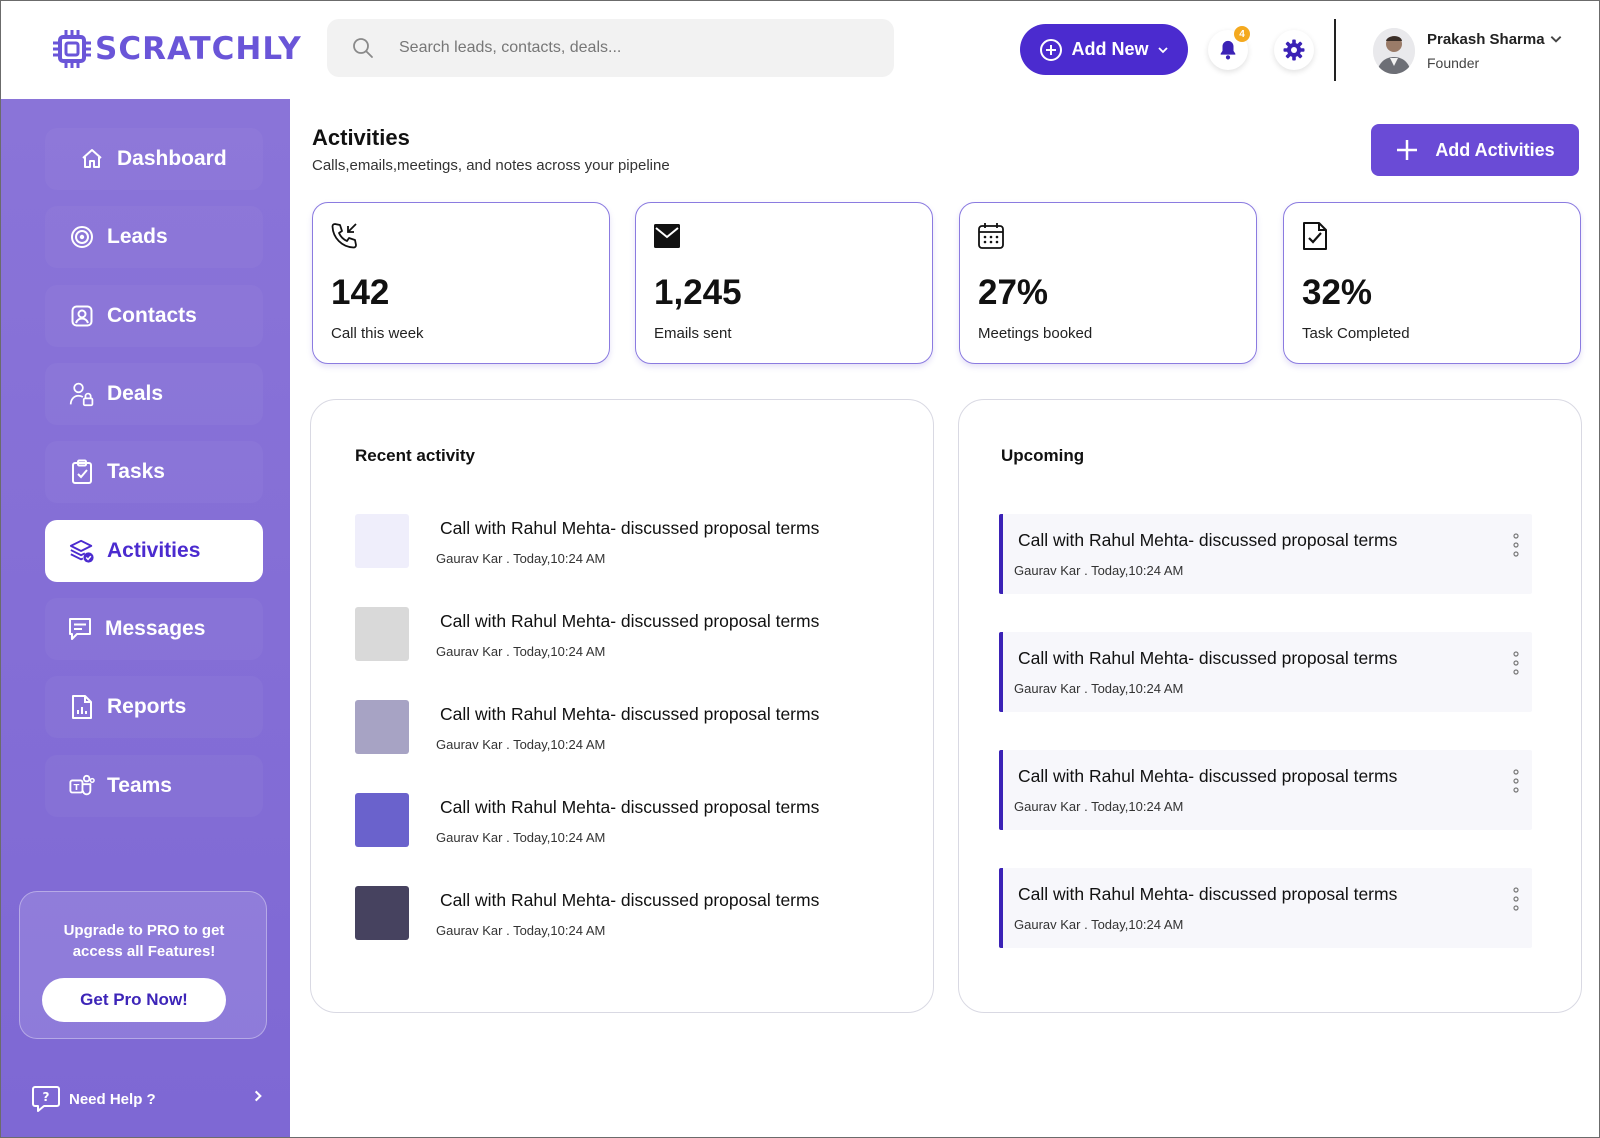 This screenshot has height=1138, width=1600. I want to click on settings-button, so click(1294, 50).